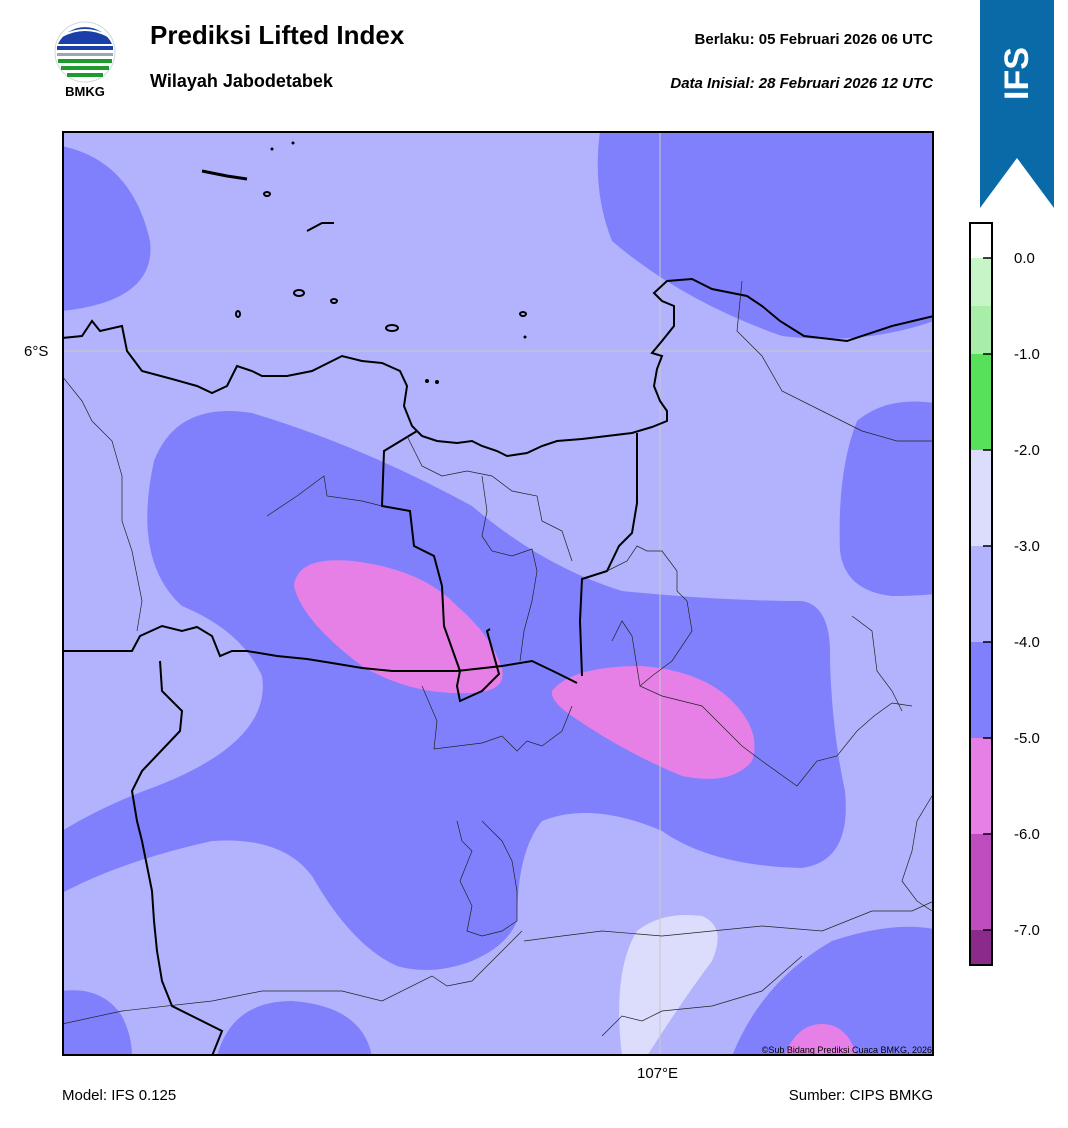 The image size is (1068, 1128). I want to click on logo-text: BMKG, so click(85, 91).